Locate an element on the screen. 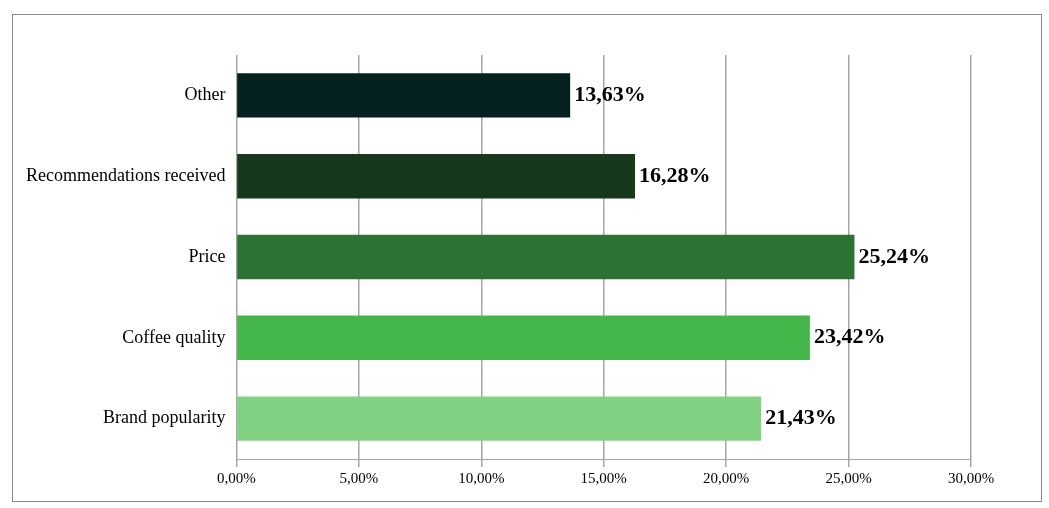 The width and height of the screenshot is (1049, 508). y-tick-label: Other is located at coordinates (205, 94).